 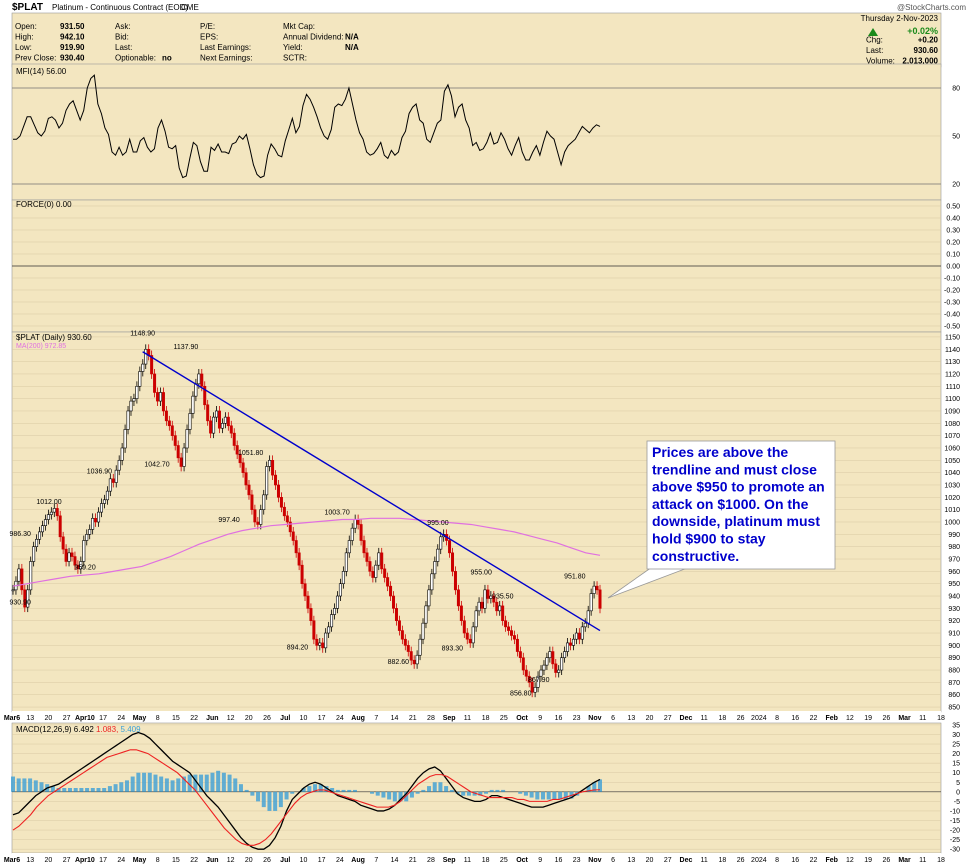 What do you see at coordinates (952, 291) in the screenshot?
I see `y-tick-label: -0.20` at bounding box center [952, 291].